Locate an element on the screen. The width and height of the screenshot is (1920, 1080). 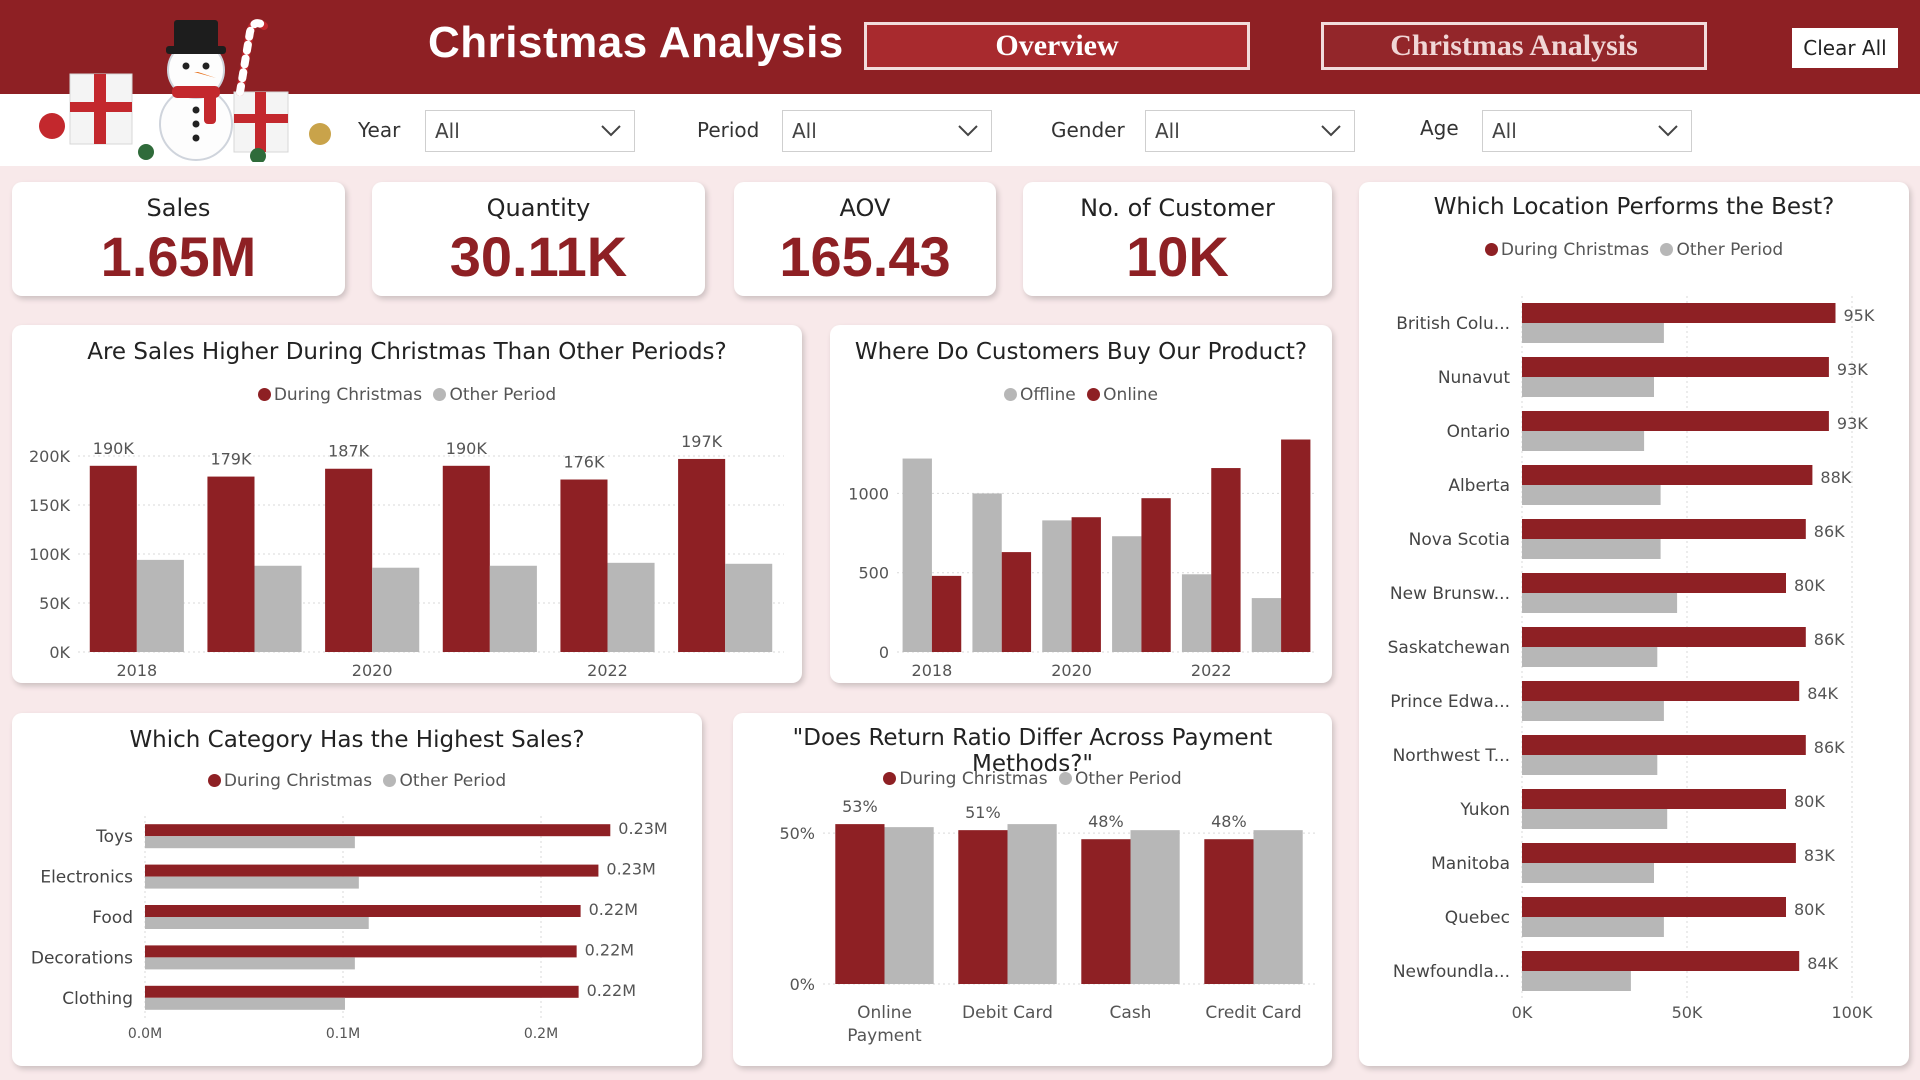
data-label: 80K is located at coordinates (1809, 909).